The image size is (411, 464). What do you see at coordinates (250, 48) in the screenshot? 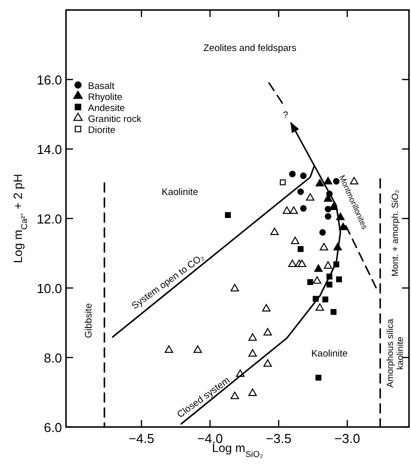
I see `annotation: Zeolites and feldspars` at bounding box center [250, 48].